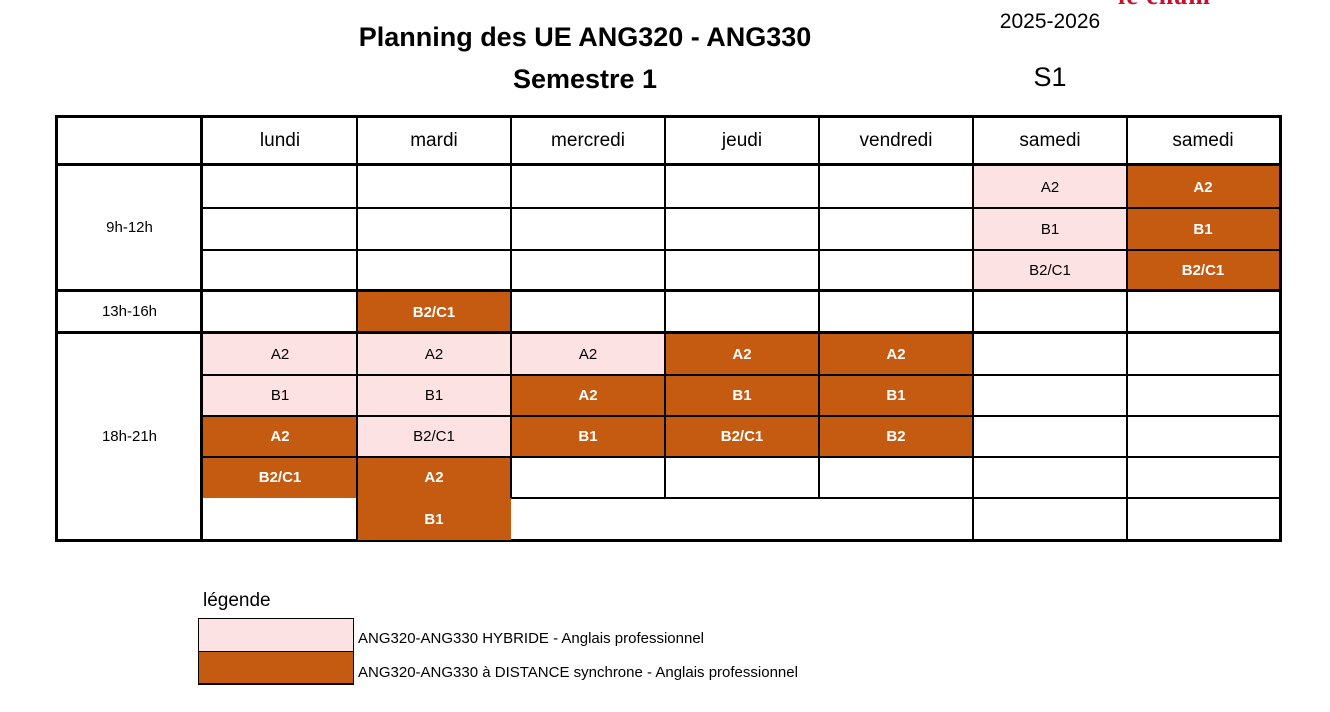 The height and width of the screenshot is (712, 1330). I want to click on day-header-mercredi: mercredi, so click(588, 140).